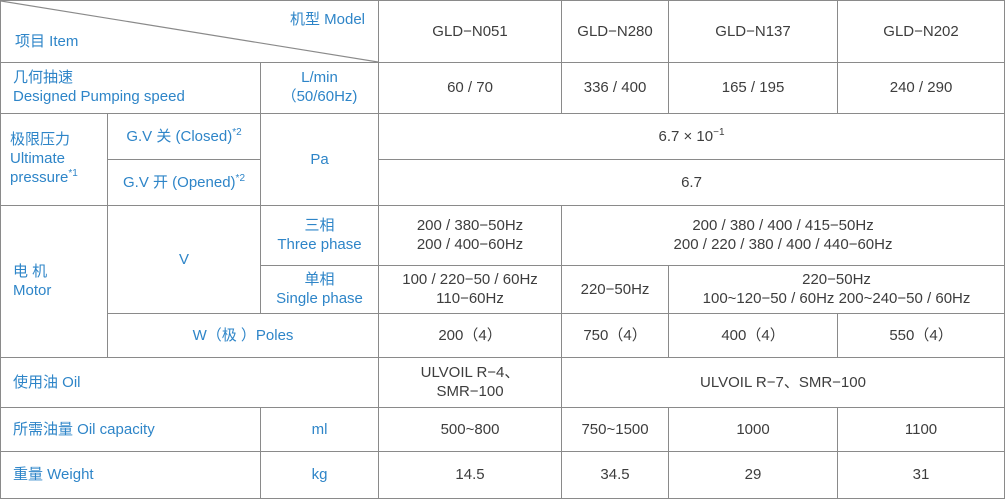 This screenshot has width=1006, height=504. I want to click on pumping-speed-value: 336 / 400, so click(615, 88).